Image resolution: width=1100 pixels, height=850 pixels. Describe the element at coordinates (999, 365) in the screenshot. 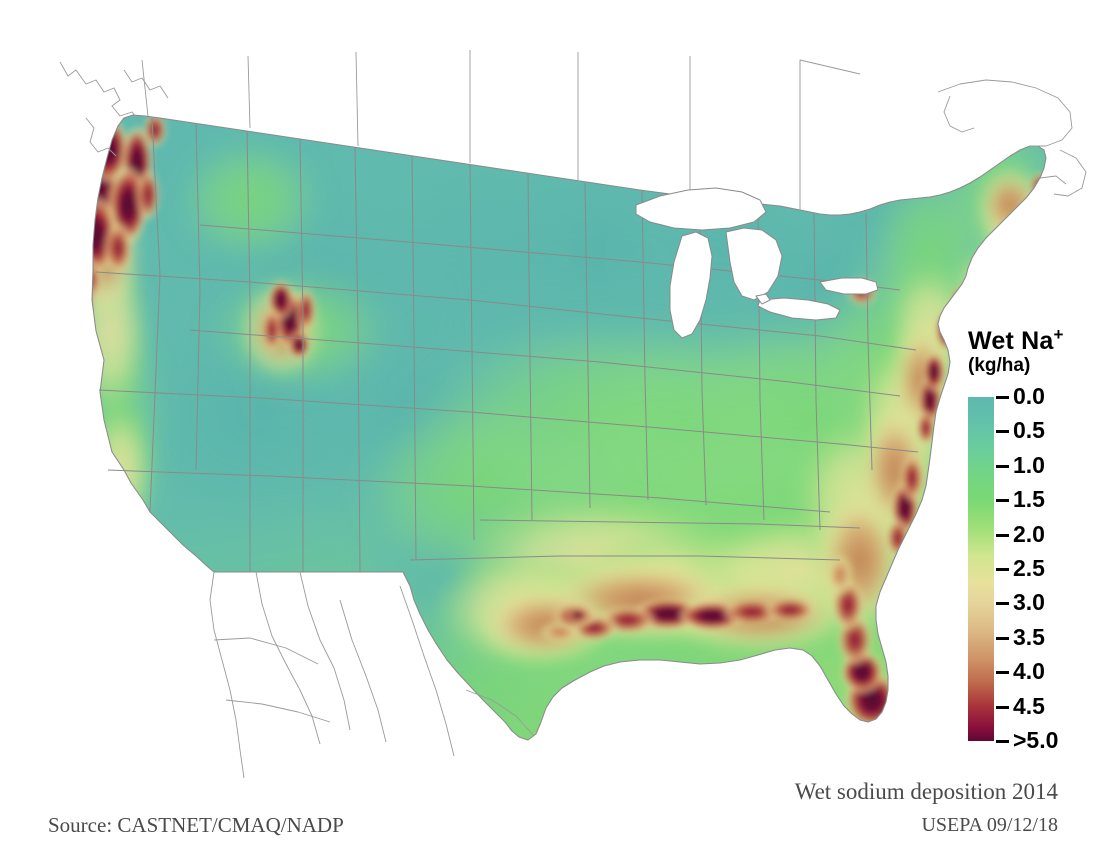

I see `legend-units: (kg/ha)` at that location.